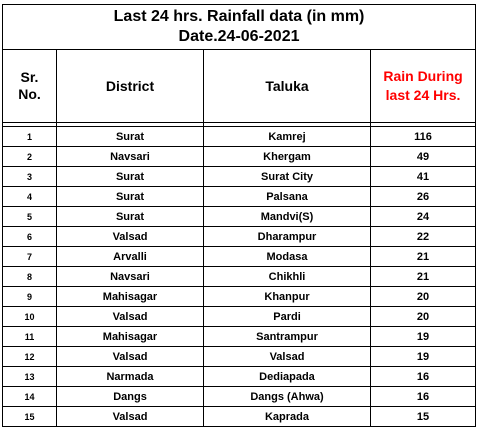 Image resolution: width=478 pixels, height=427 pixels. Describe the element at coordinates (130, 376) in the screenshot. I see `district-cell: Narmada` at that location.